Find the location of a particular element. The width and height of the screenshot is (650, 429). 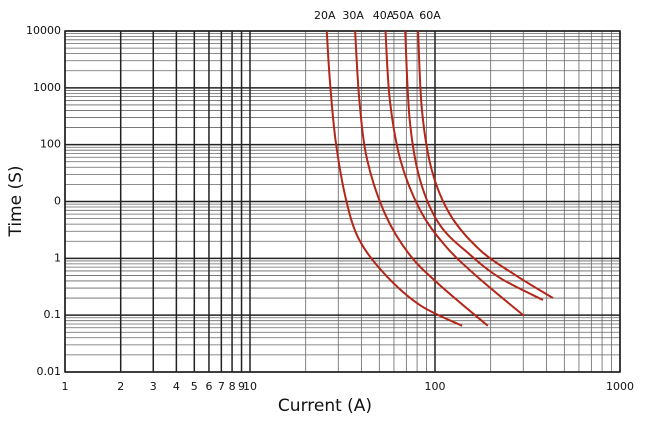

x-axis-title: Current (A) is located at coordinates (325, 406).